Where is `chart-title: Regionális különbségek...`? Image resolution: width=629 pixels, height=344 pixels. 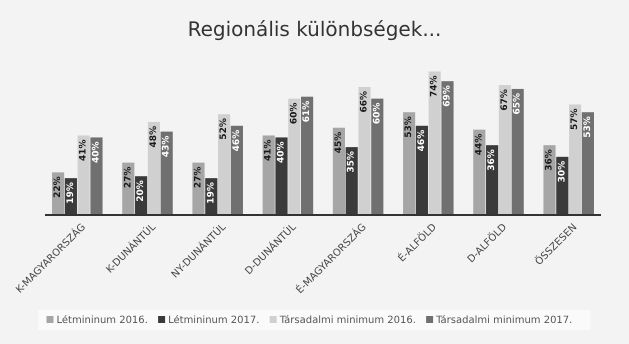
chart-title: Regionális különbségek... is located at coordinates (315, 29).